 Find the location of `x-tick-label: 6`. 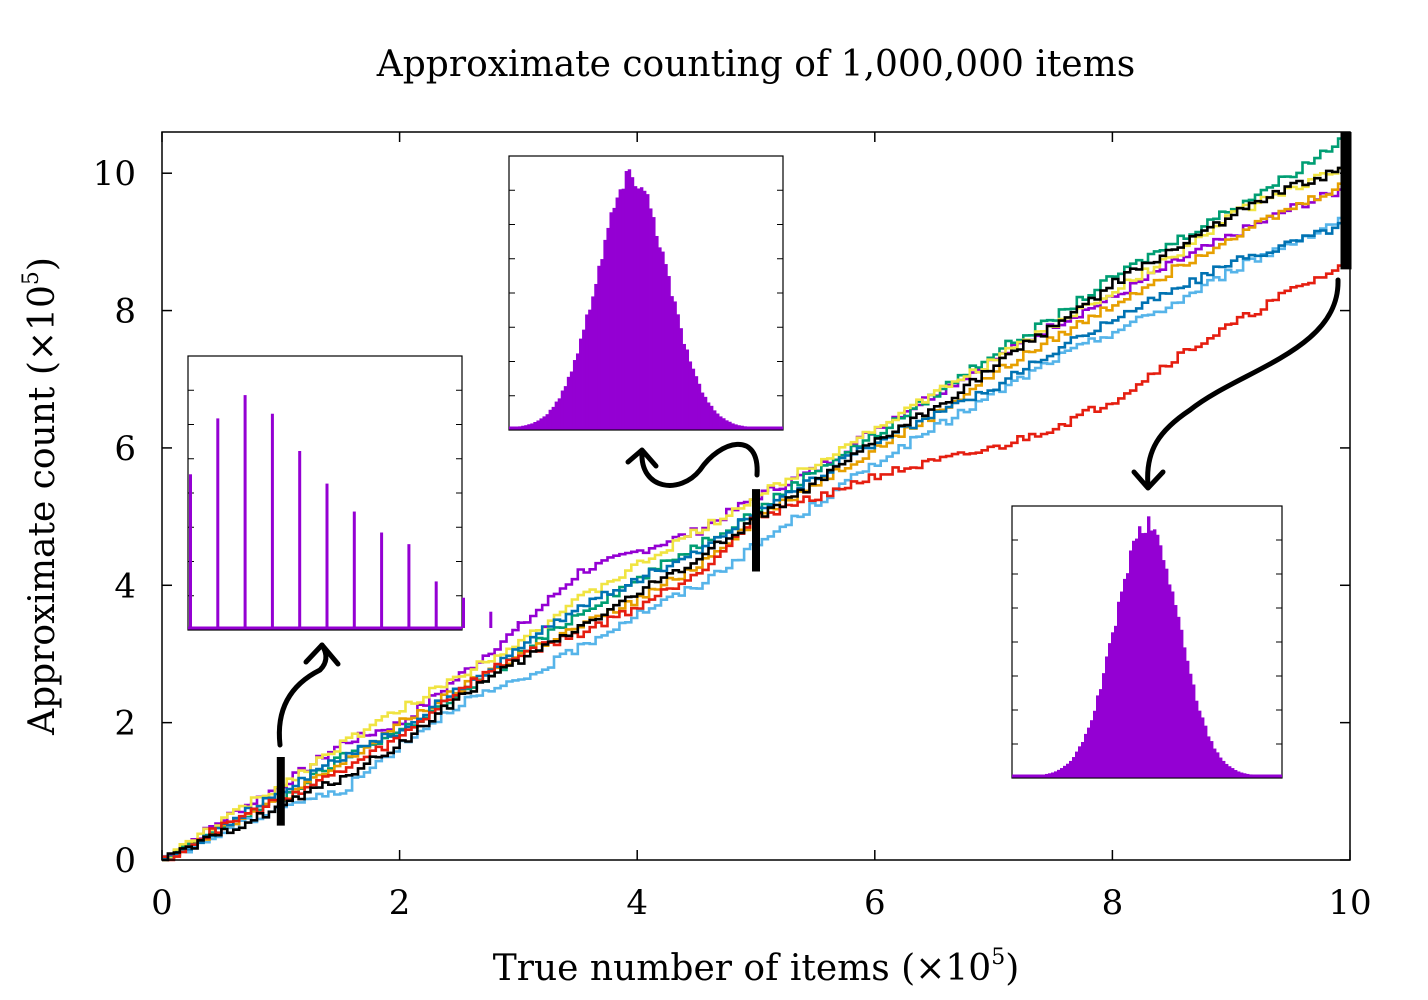

x-tick-label: 6 is located at coordinates (875, 903).